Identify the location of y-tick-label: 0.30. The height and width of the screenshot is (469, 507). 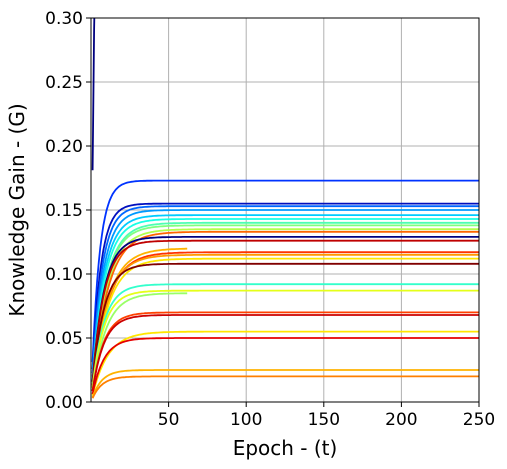
(64, 19).